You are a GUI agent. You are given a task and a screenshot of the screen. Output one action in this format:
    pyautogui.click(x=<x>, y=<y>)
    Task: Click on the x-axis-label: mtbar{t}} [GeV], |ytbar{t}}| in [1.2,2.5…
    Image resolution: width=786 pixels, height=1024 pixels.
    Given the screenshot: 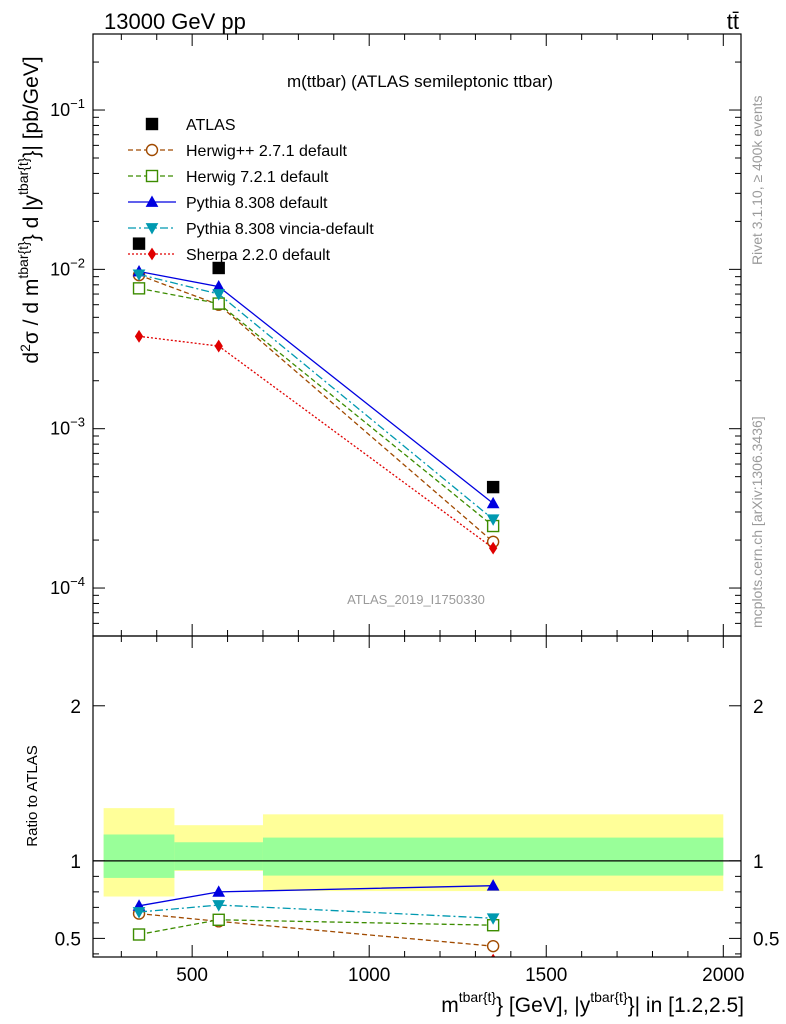 What is the action you would take?
    pyautogui.click(x=592, y=1003)
    